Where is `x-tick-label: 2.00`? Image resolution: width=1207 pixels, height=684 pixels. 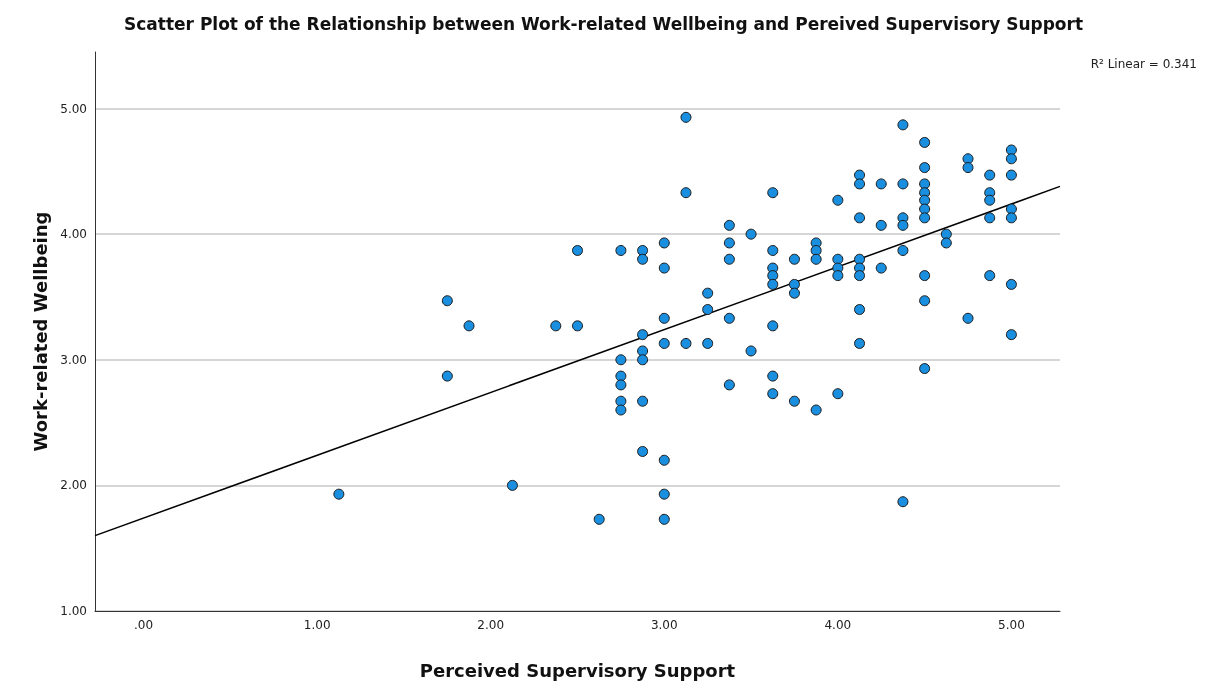 x-tick-label: 2.00 is located at coordinates (491, 625).